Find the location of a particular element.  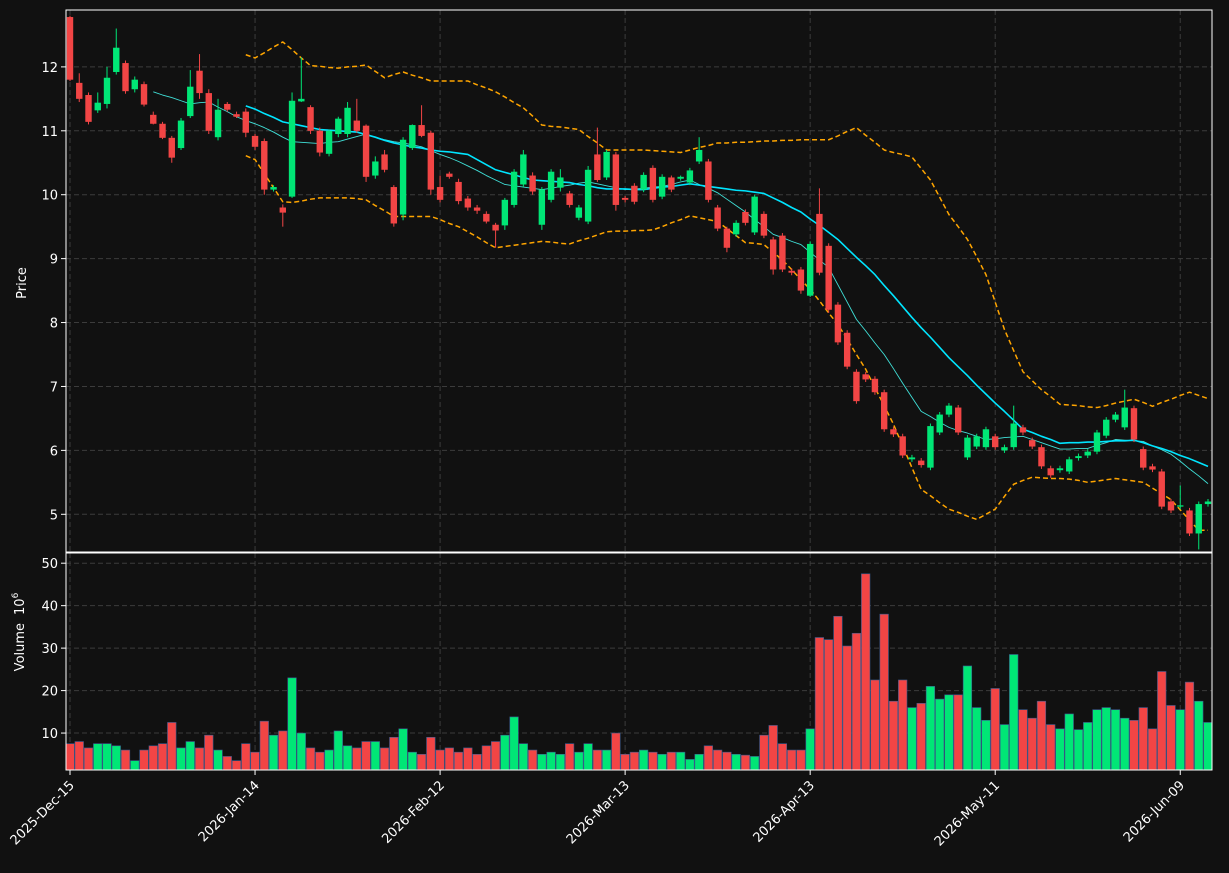

y-tick-label: 12 is located at coordinates (49, 68).